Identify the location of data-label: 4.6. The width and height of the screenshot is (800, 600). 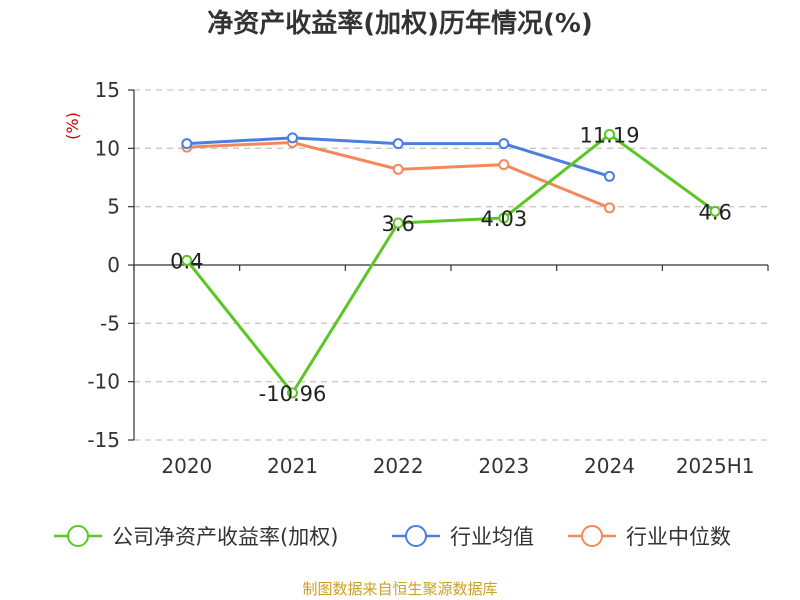
(714, 212).